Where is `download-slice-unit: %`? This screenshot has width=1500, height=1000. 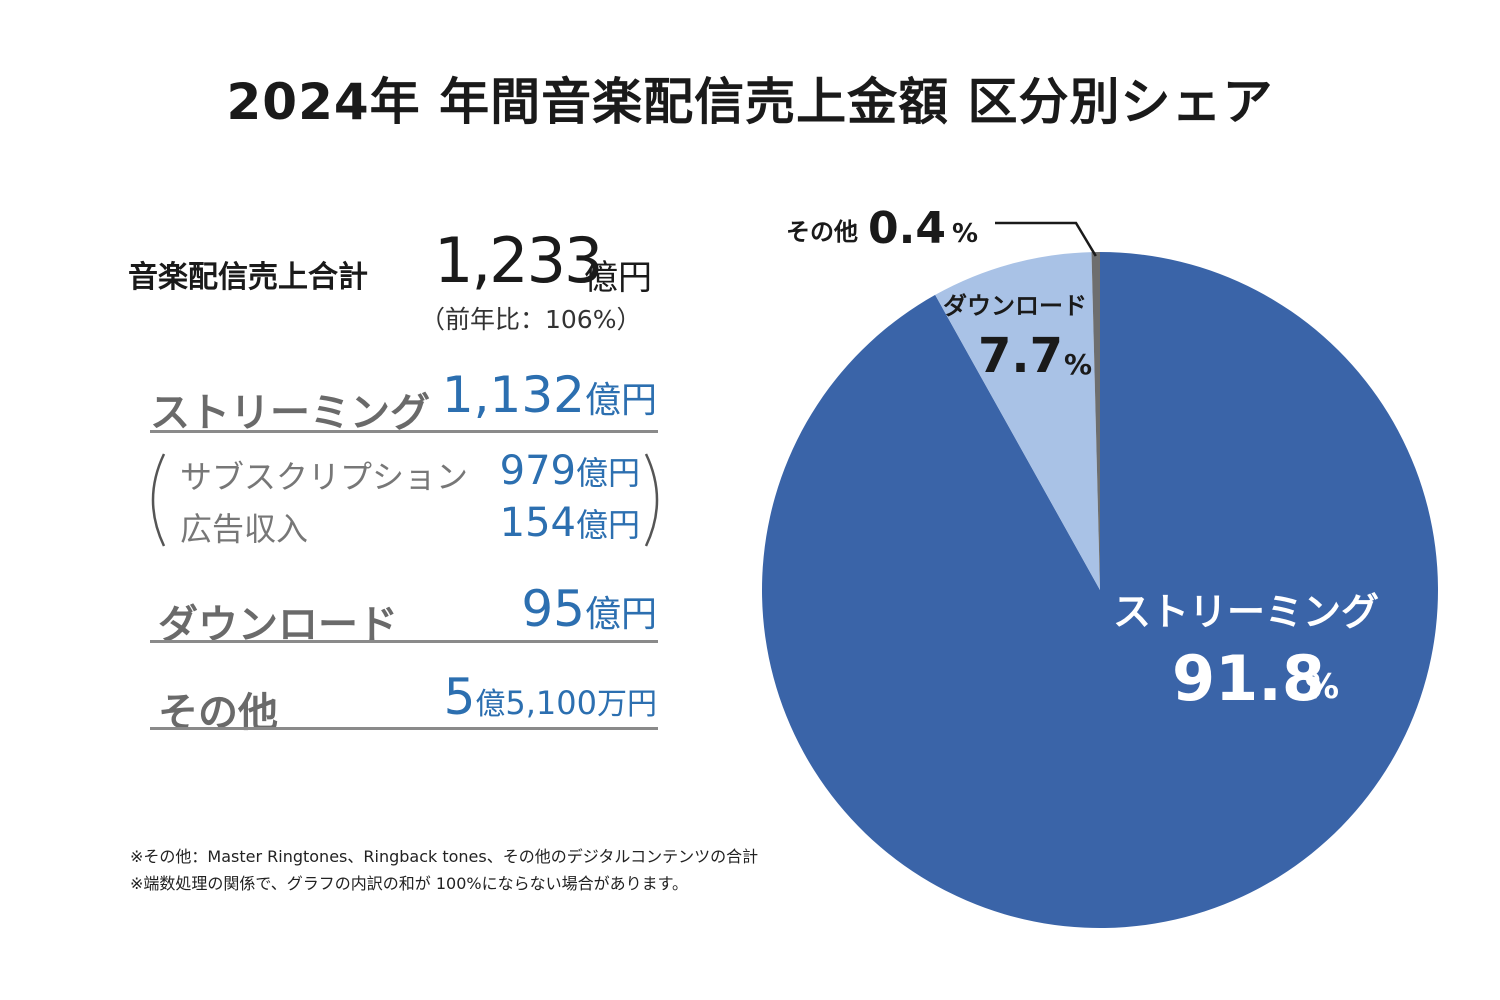
download-slice-unit: % is located at coordinates (1078, 364).